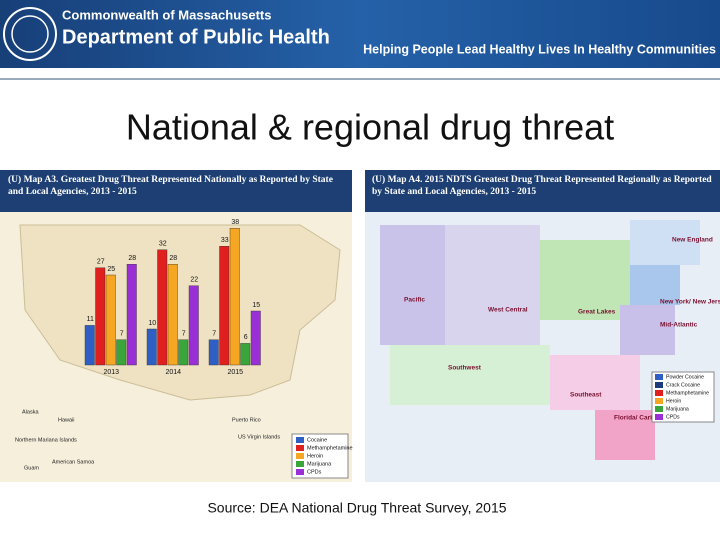 The image size is (720, 545). I want to click on bar-value: 32, so click(163, 244).